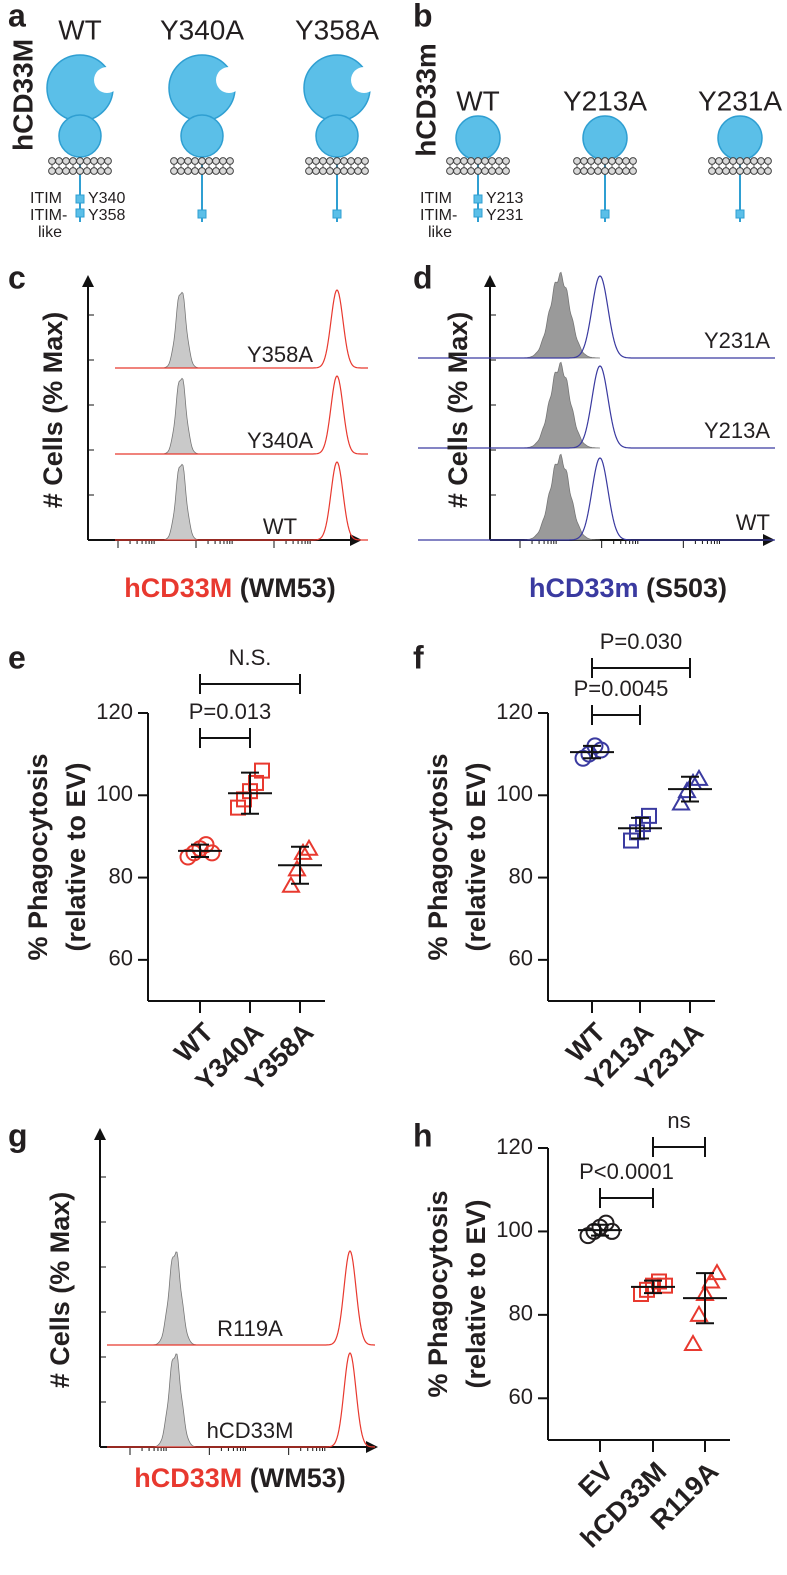 The height and width of the screenshot is (1575, 787). Describe the element at coordinates (737, 430) in the screenshot. I see `track-label: Y213A` at that location.